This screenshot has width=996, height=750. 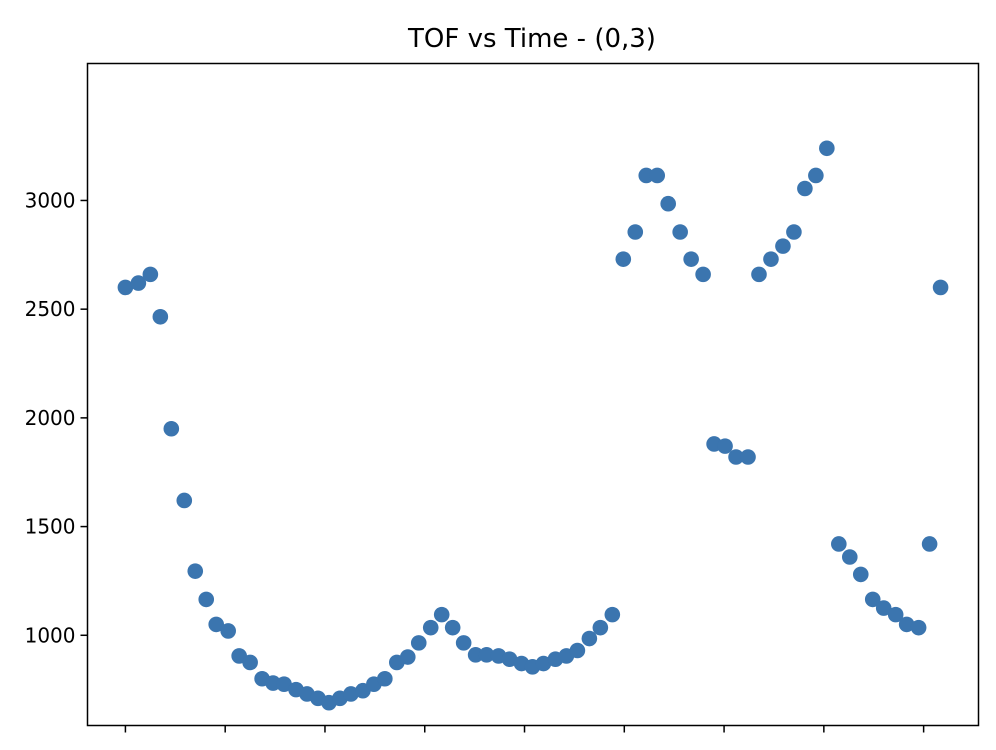 I want to click on y-tick-label: 2000, so click(x=50, y=418).